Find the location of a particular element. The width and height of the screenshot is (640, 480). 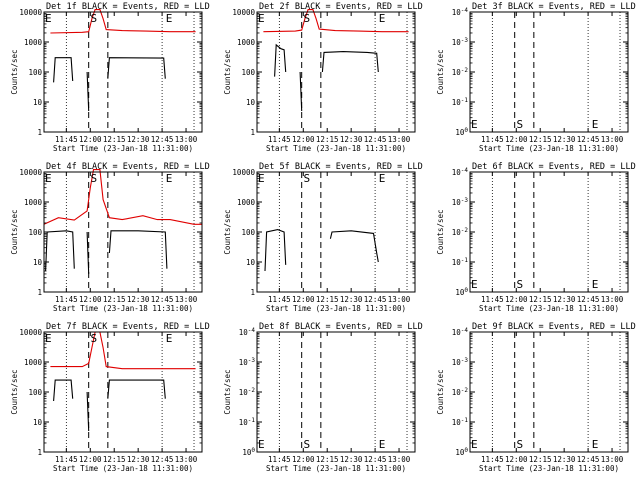

panel-title: Det 2f BLACK = Events, RED = LLD is located at coordinates (341, 7).